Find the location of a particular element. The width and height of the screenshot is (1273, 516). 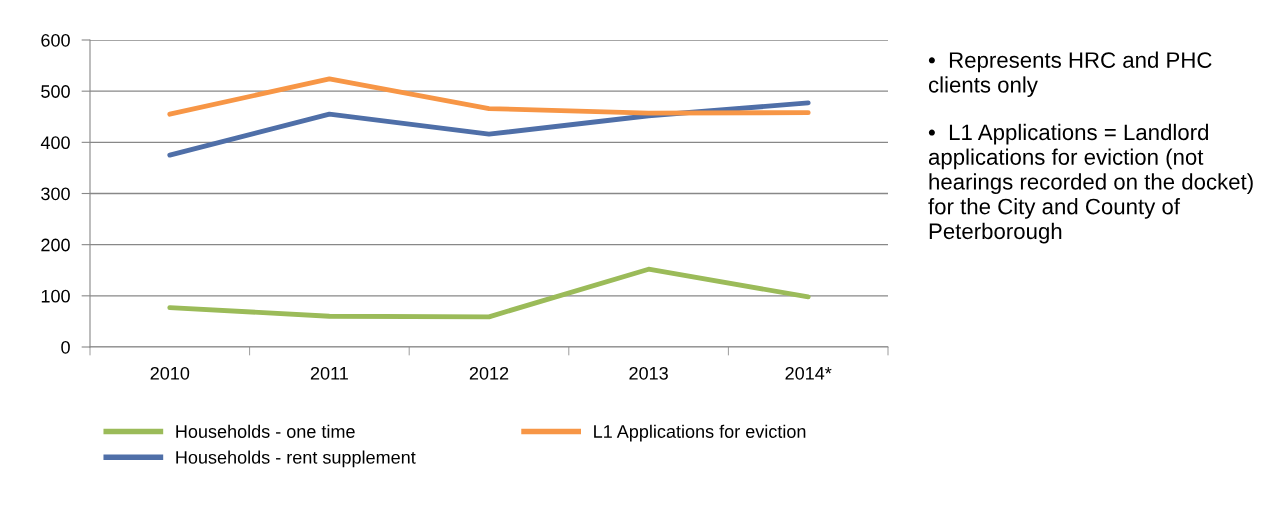

y-tick-label: 300 is located at coordinates (55, 194).